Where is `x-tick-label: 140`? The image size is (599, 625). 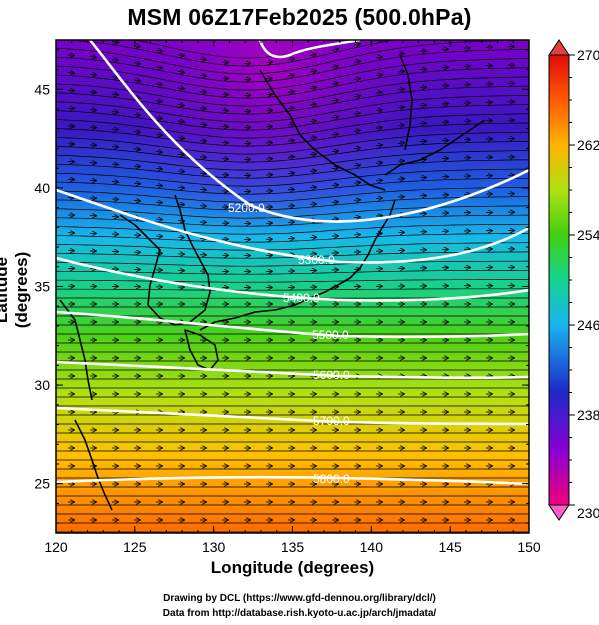
x-tick-label: 140 is located at coordinates (372, 547).